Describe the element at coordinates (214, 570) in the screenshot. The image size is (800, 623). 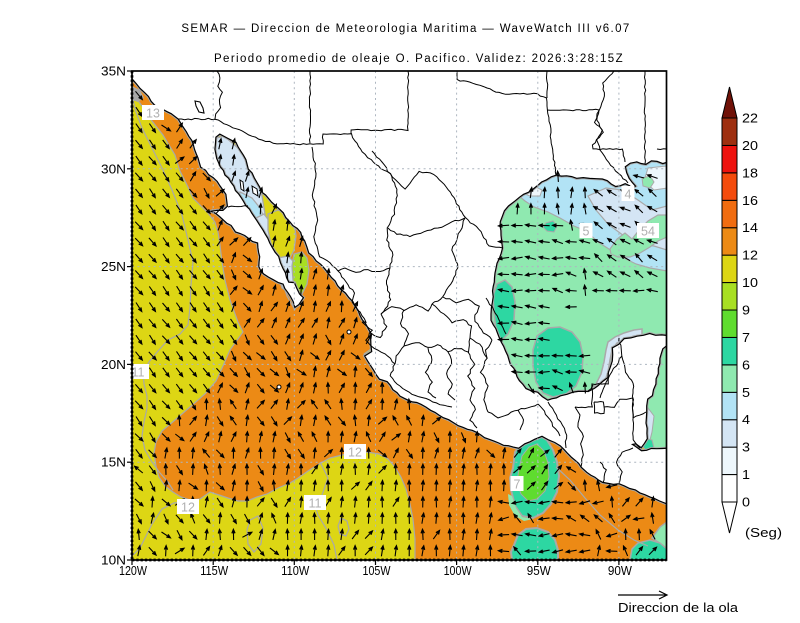
I see `svg-text: 115W` at that location.